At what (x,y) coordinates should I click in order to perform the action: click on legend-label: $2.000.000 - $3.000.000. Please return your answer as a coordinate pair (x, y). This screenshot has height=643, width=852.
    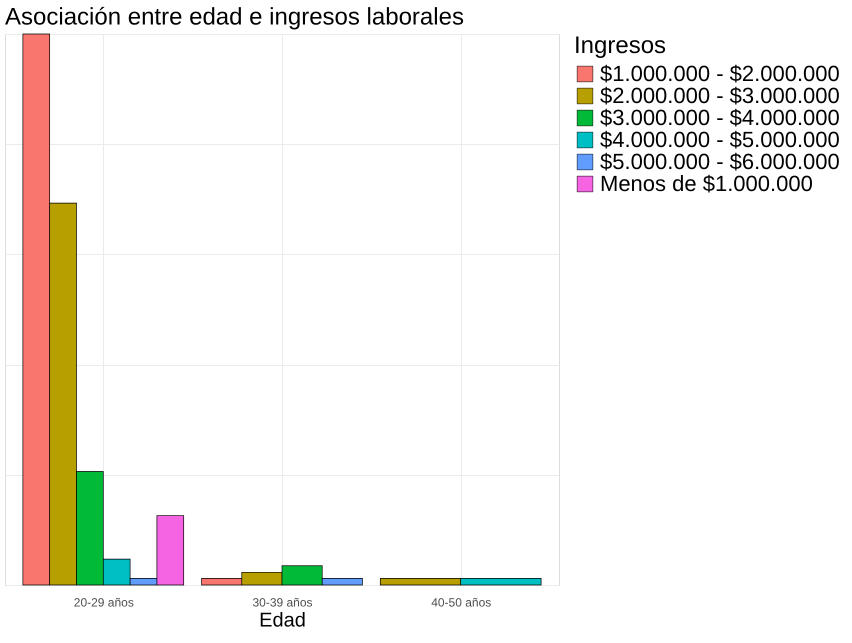
    Looking at the image, I should click on (720, 95).